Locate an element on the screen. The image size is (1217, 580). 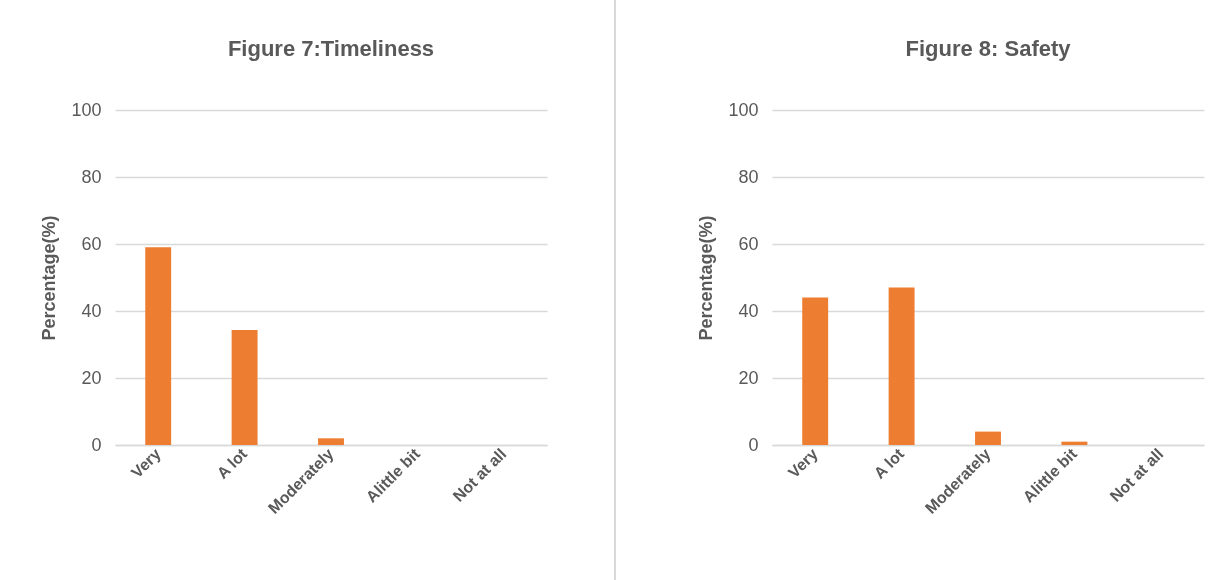
chart-title: Figure 7:Timeliness is located at coordinates (331, 48).